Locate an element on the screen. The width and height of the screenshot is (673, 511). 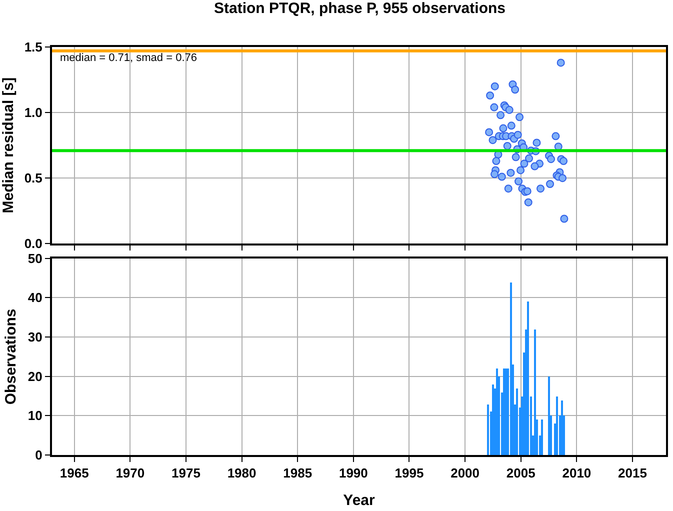
chart-title: Station PTQR, phase P, 955 observations is located at coordinates (360, 8).